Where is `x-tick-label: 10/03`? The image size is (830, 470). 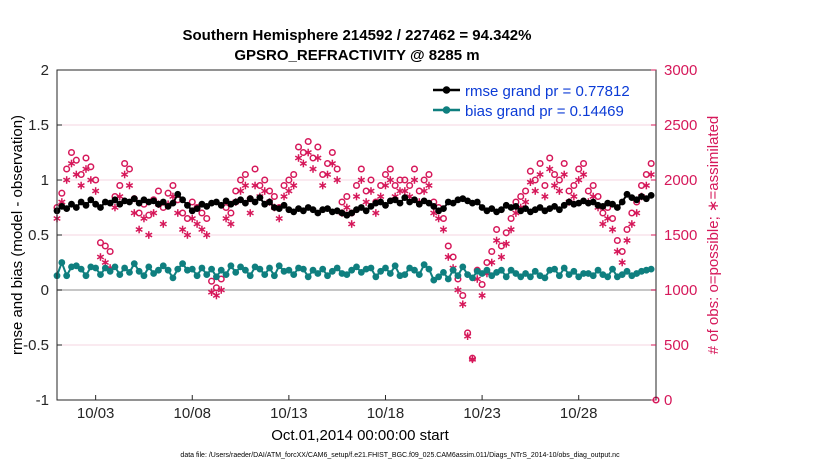 x-tick-label: 10/03 is located at coordinates (96, 413).